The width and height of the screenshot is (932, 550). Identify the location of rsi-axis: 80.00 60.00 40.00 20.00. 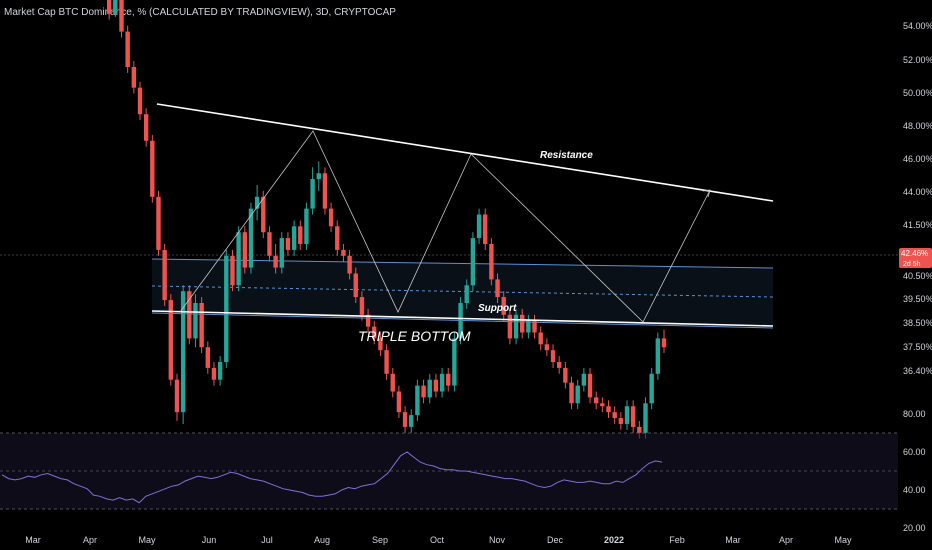
(914, 471).